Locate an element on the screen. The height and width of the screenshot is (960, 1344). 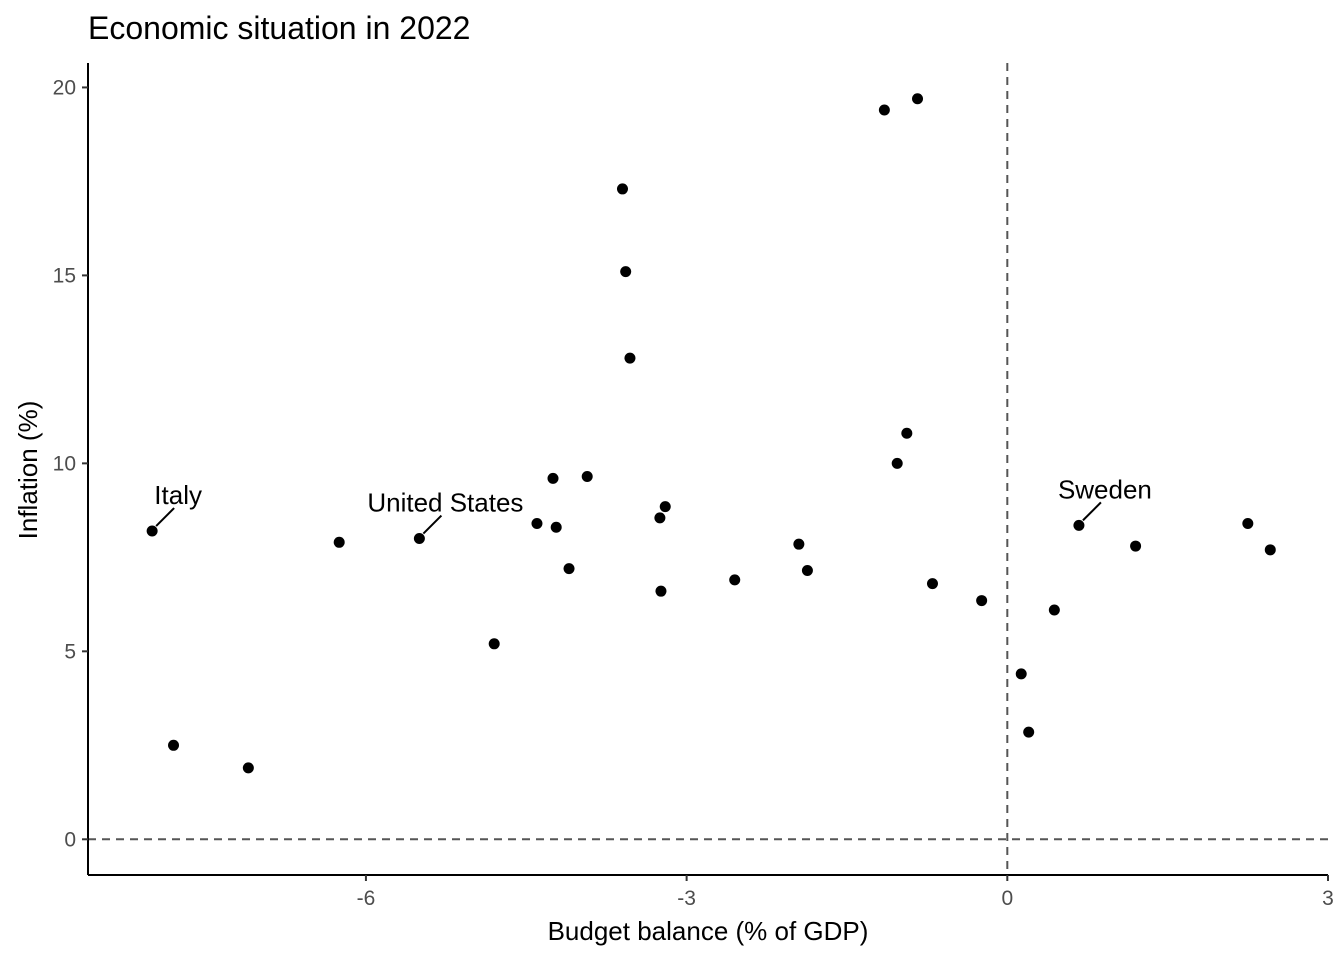
x-tick-label: 3 is located at coordinates (1328, 898).